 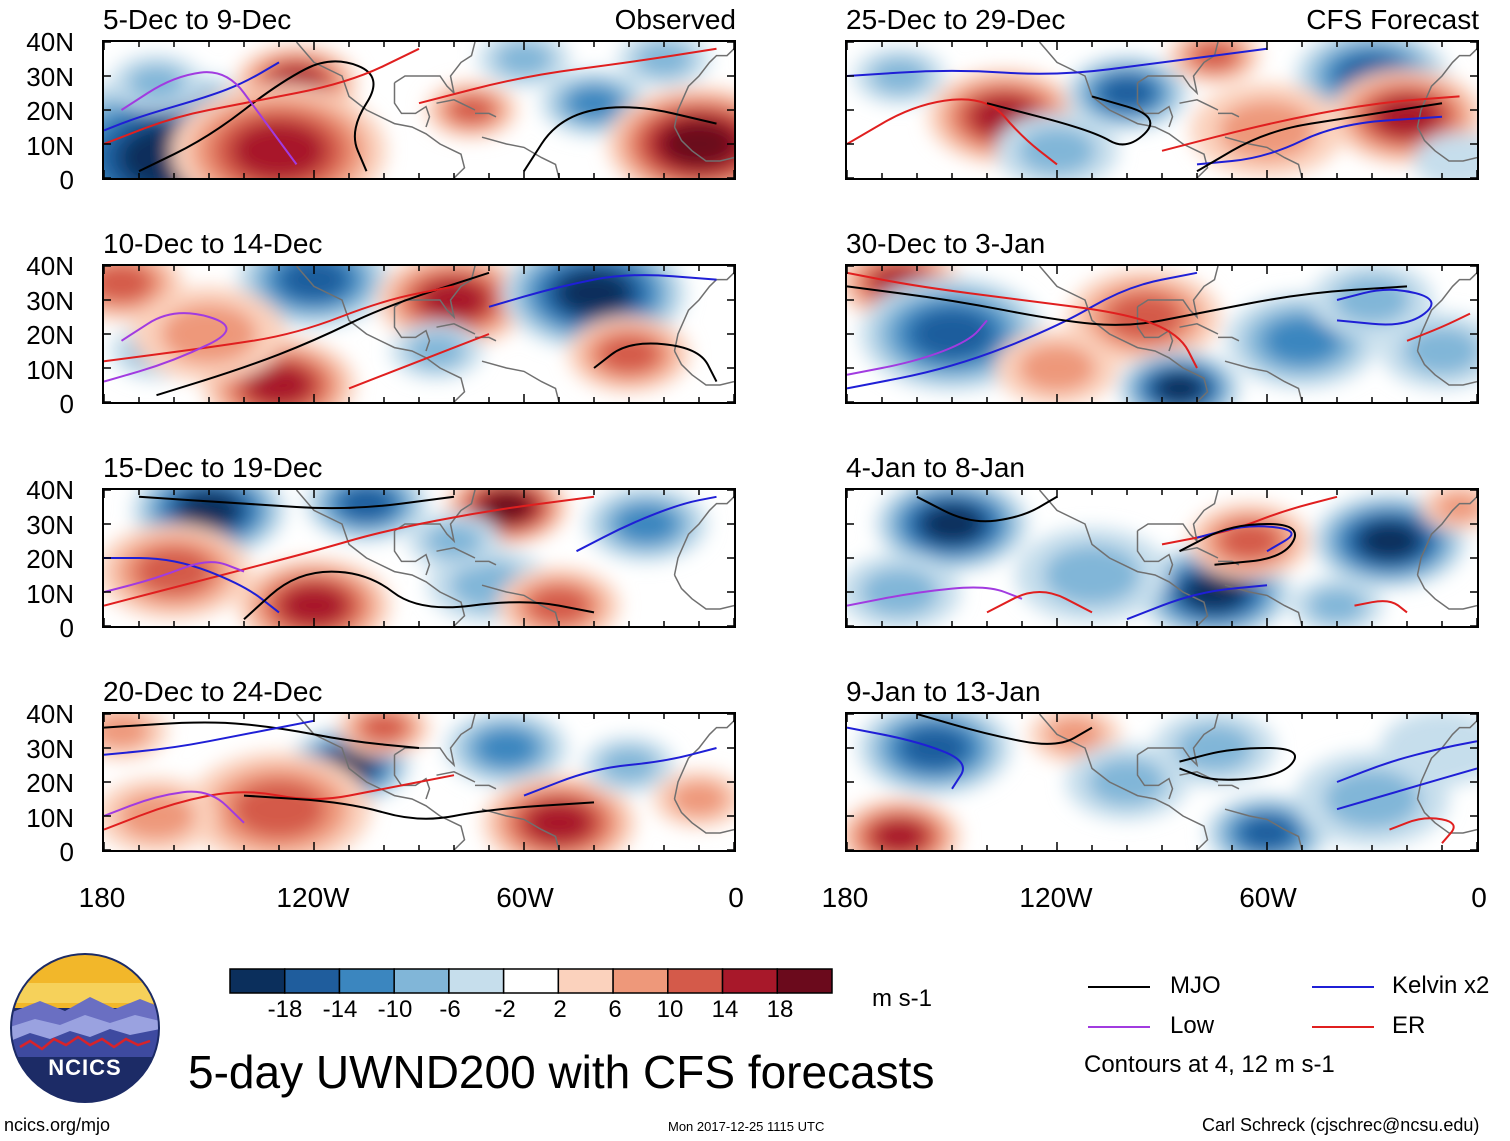 I want to click on footer-url: ncics.org/mjo, so click(x=57, y=1125).